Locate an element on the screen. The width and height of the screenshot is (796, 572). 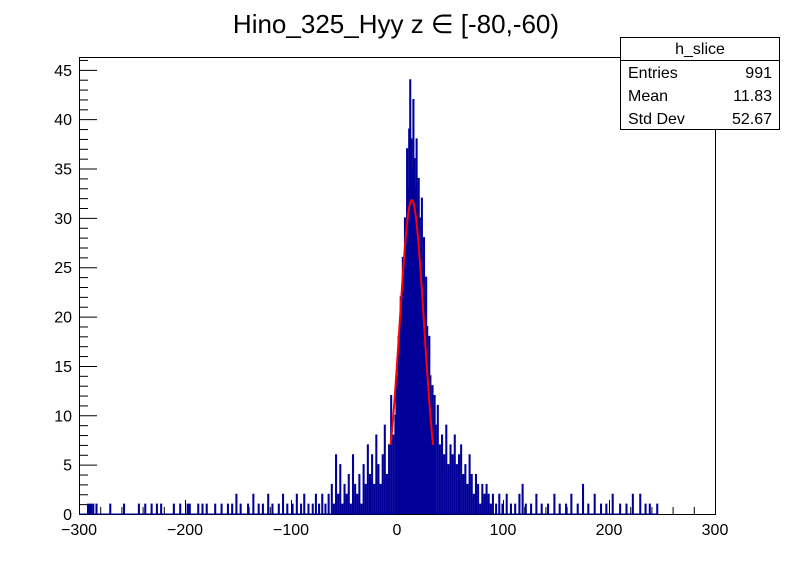
gaussian-fit-curve is located at coordinates (412, 321).